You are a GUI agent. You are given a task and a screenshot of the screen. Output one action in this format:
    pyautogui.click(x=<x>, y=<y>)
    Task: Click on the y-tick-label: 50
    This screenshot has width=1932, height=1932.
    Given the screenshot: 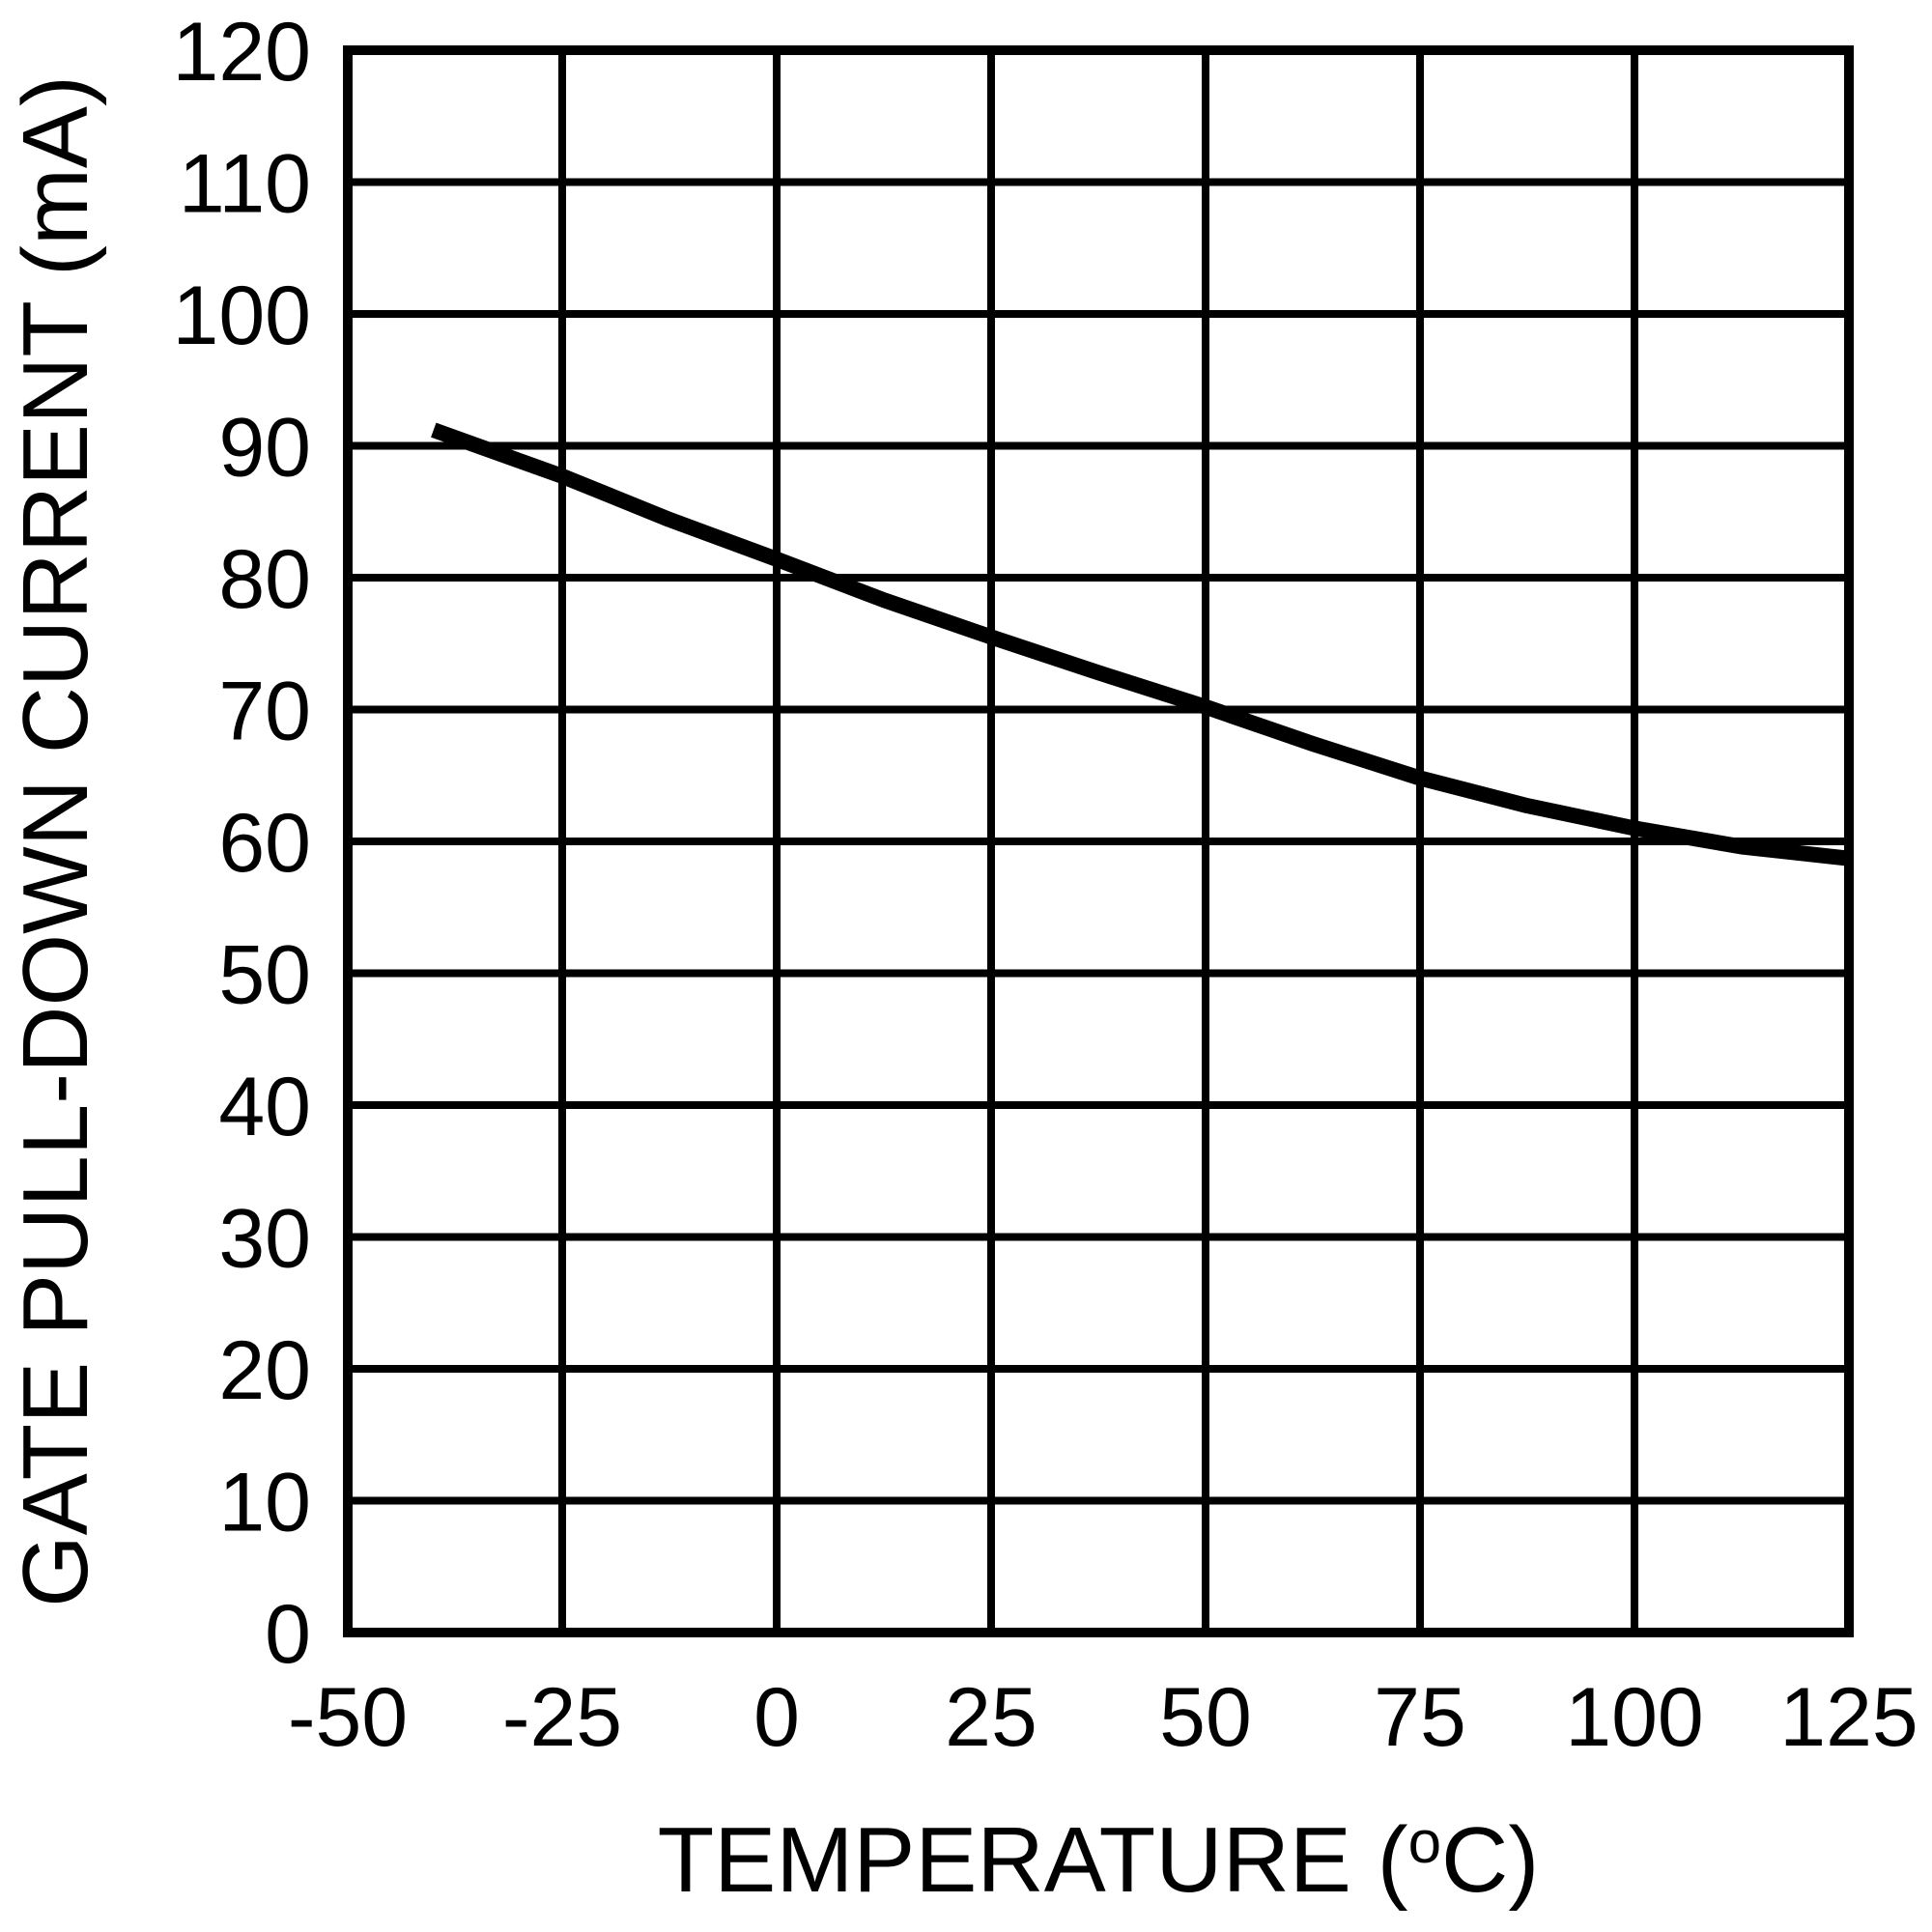 What is the action you would take?
    pyautogui.click(x=264, y=975)
    